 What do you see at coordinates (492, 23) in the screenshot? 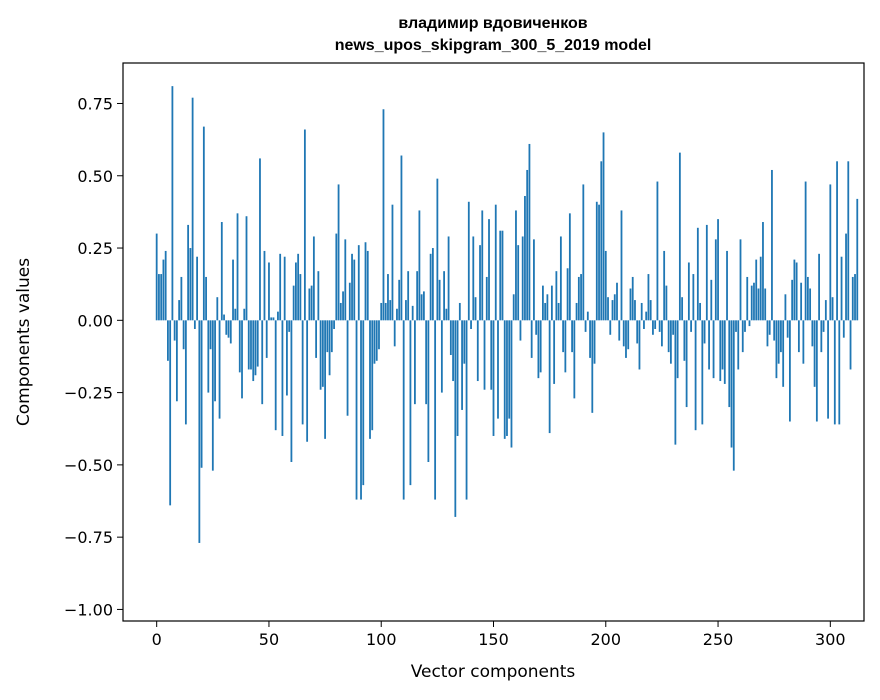
I see `chart-title: владимир вдовиченков` at bounding box center [492, 23].